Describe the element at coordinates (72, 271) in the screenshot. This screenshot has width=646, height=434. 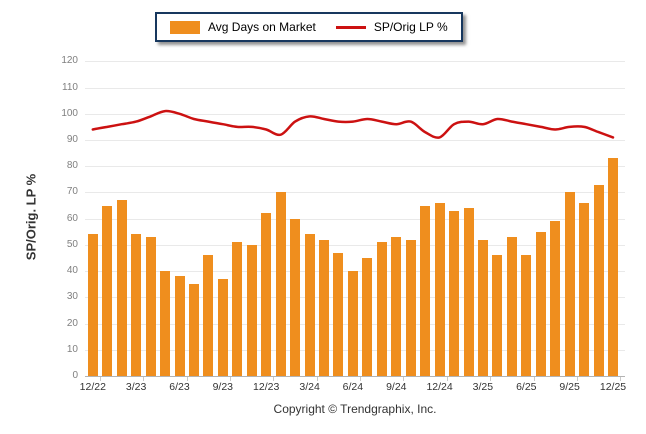
I see `y-axis-tick-label: 40` at that location.